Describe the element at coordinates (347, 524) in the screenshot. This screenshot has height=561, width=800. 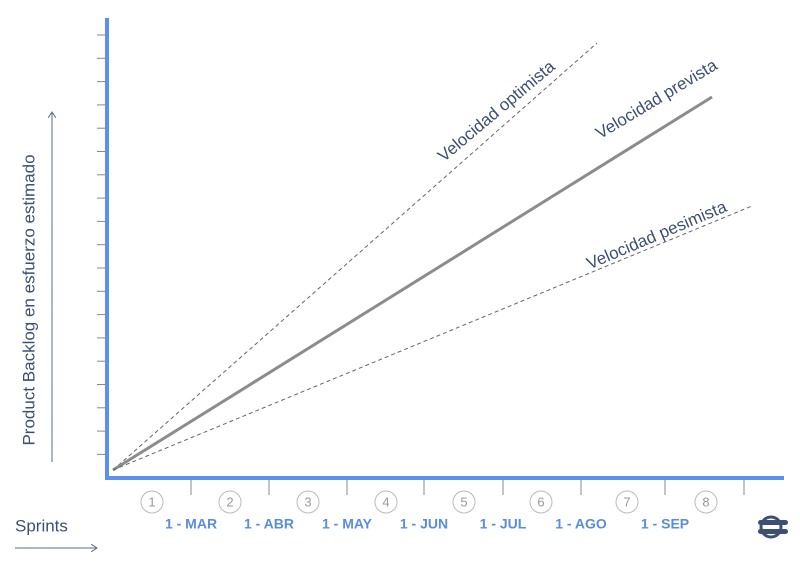
I see `sprint-date: 1 - MAY` at that location.